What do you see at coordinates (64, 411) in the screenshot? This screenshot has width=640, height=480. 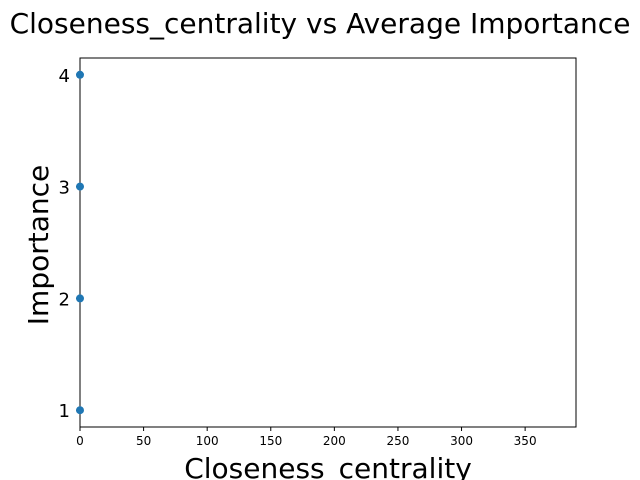 I see `y-tick-label: 1` at bounding box center [64, 411].